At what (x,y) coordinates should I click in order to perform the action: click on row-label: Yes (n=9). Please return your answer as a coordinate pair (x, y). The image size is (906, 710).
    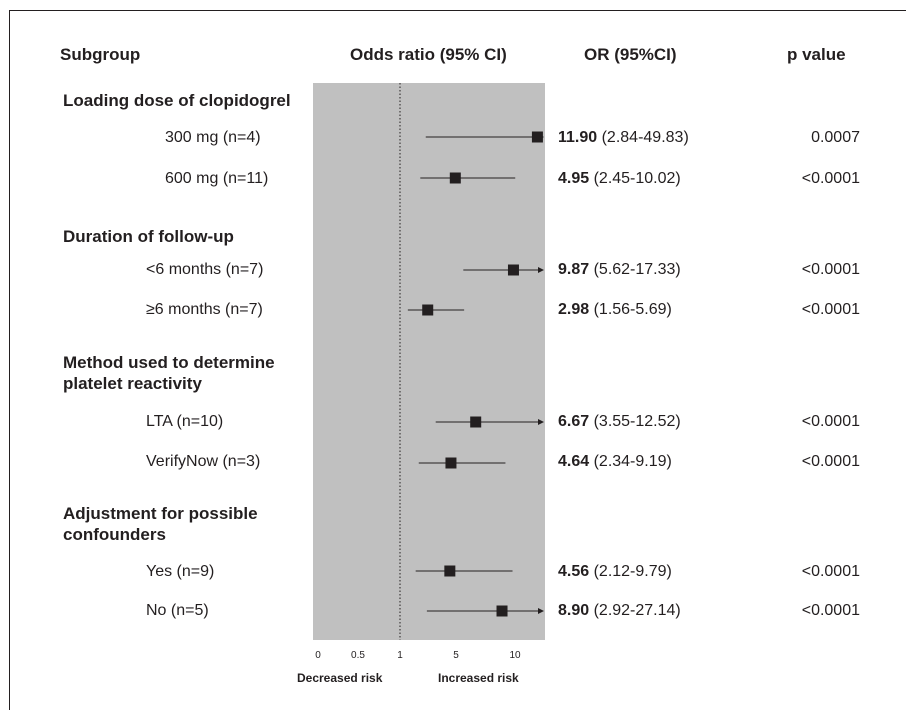
    Looking at the image, I should click on (180, 571).